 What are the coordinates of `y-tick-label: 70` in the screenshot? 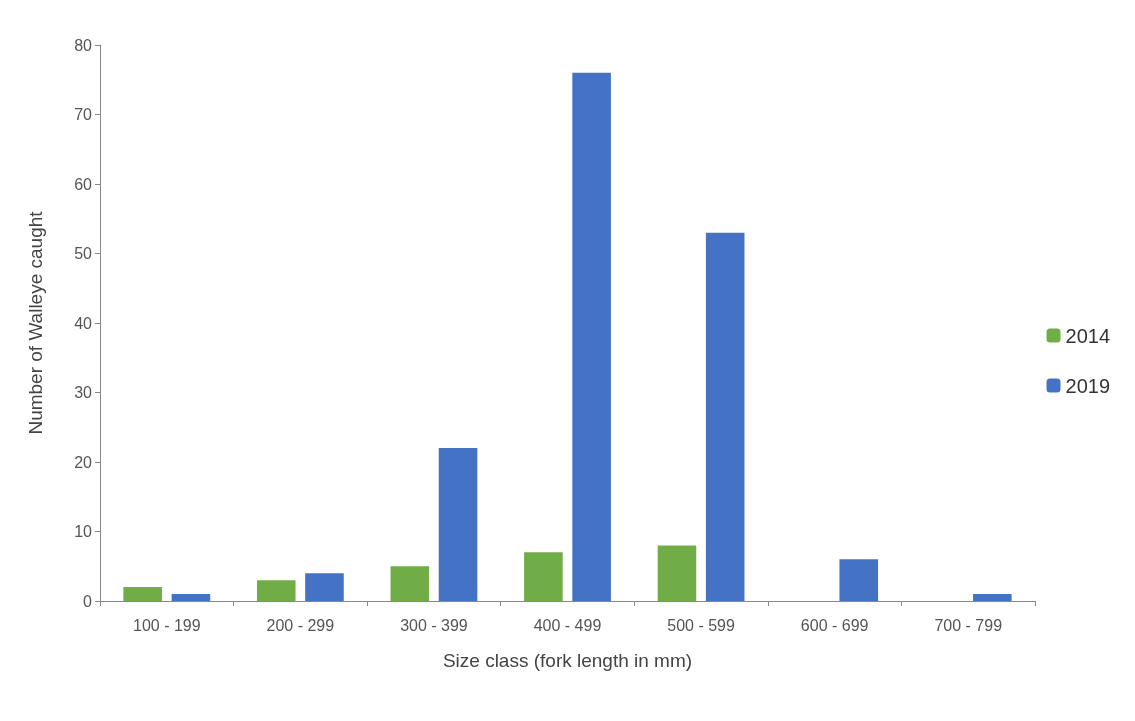 It's located at (83, 114).